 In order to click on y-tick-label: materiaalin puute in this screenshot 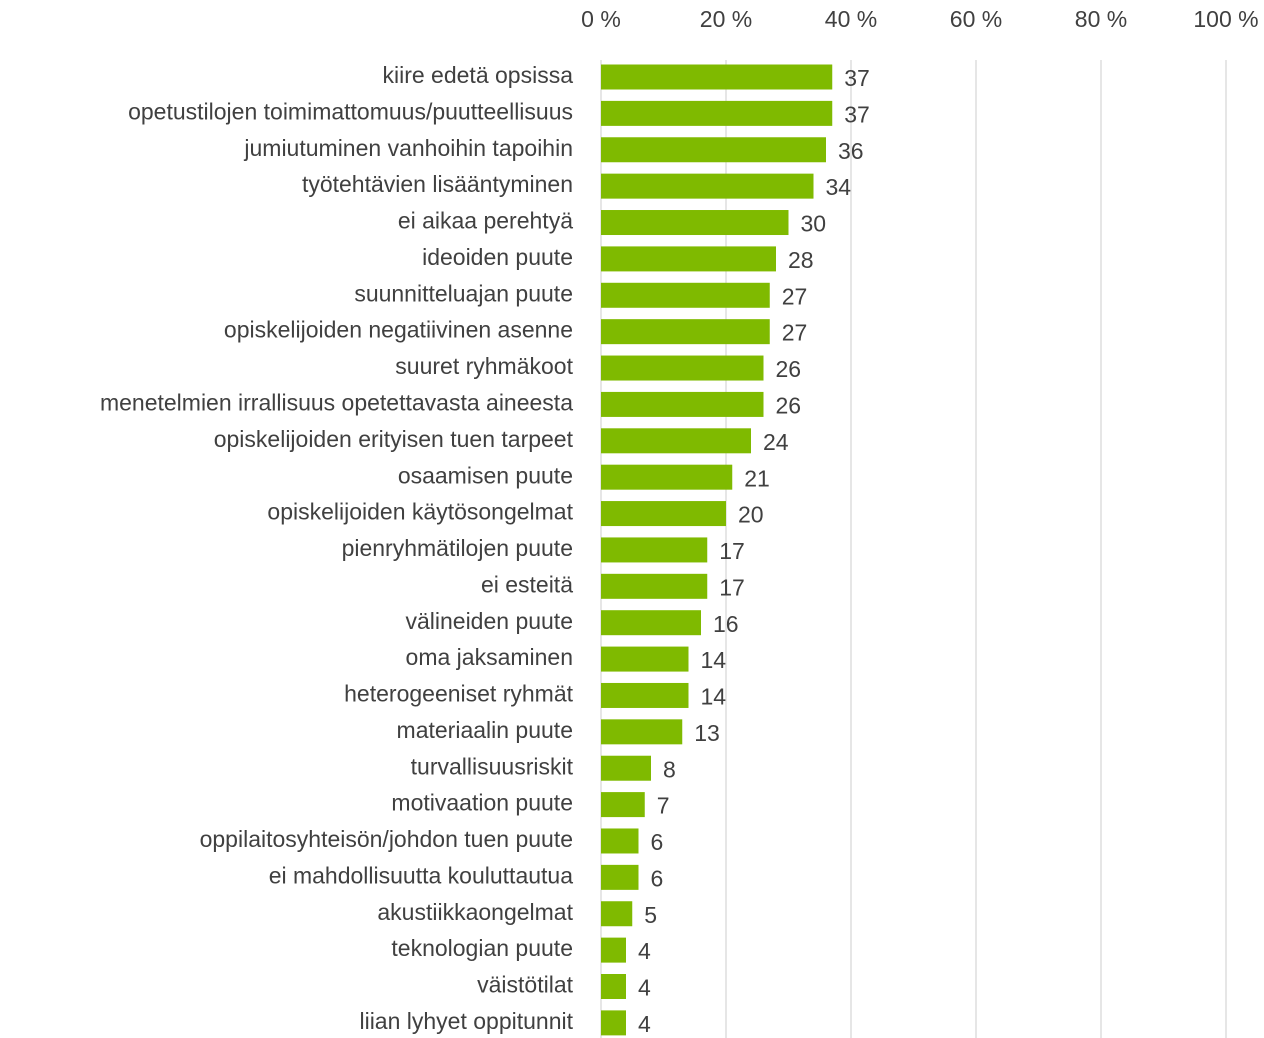, I will do `click(485, 730)`.